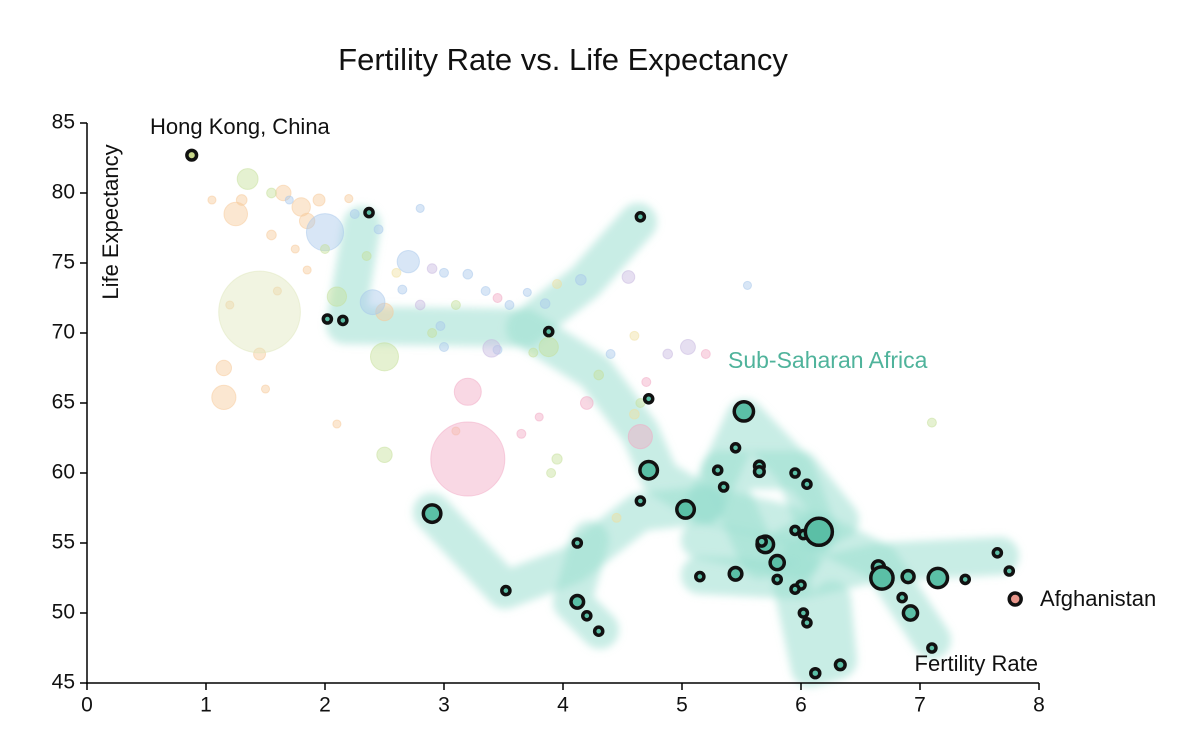  I want to click on y-tick-label: 55, so click(63, 542).